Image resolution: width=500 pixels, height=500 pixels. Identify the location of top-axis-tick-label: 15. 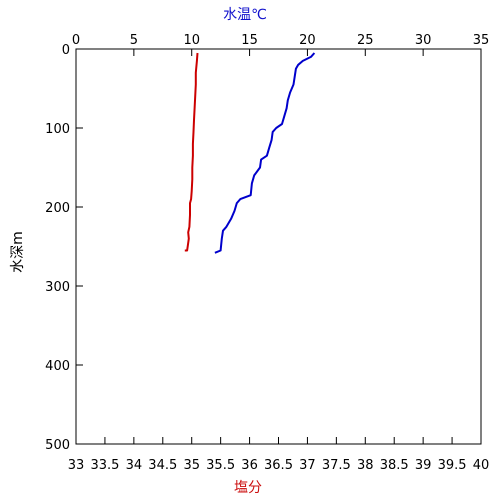
(249, 40).